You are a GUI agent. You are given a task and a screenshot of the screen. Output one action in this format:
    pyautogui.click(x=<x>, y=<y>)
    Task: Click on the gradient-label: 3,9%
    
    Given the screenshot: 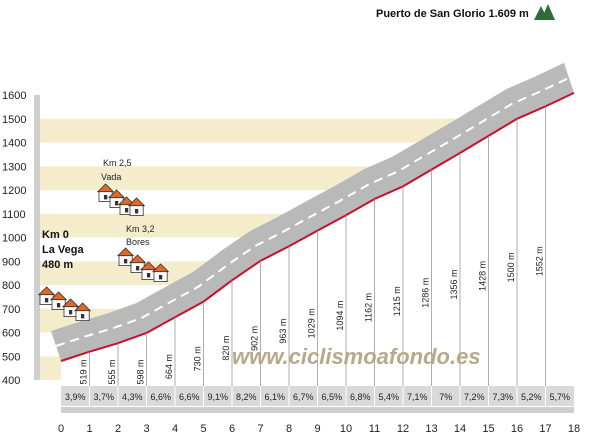 What is the action you would take?
    pyautogui.click(x=75, y=397)
    